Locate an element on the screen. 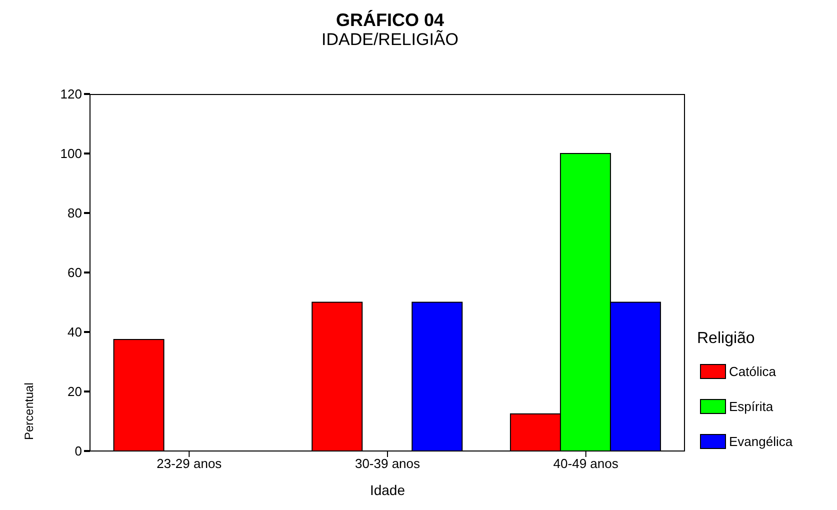 This screenshot has width=837, height=510. legend-label: Evangélica is located at coordinates (761, 441).